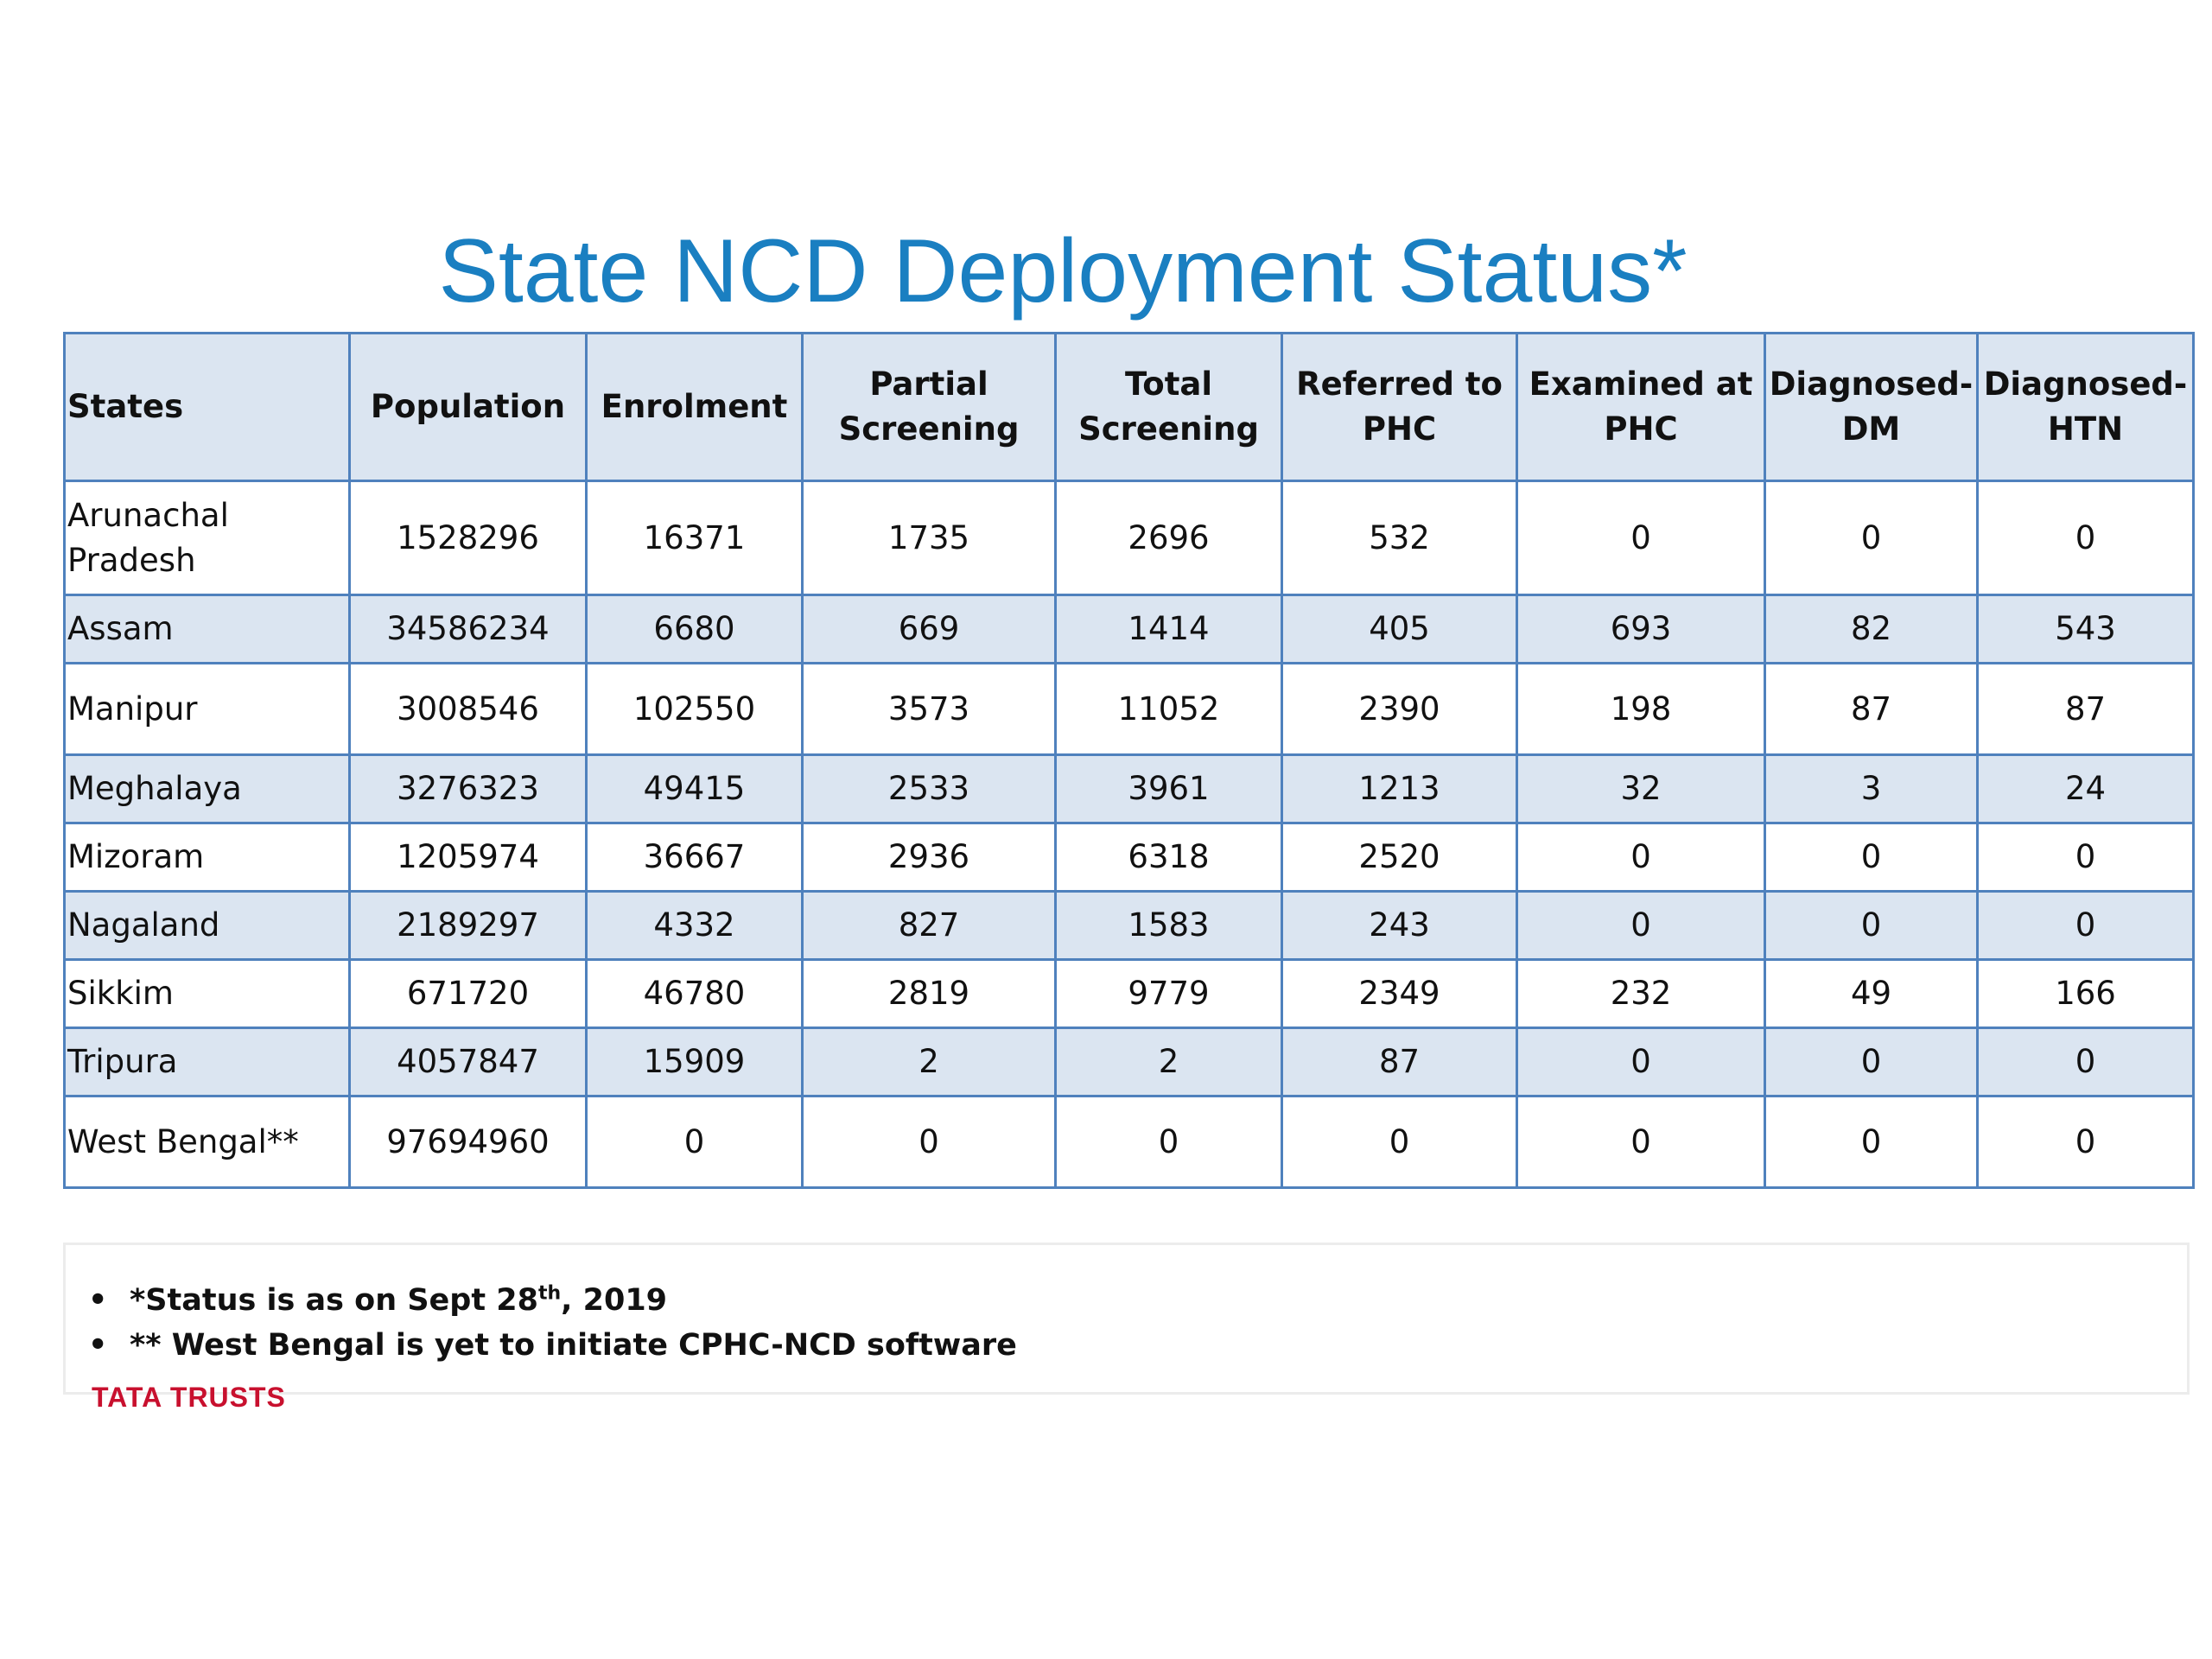 The height and width of the screenshot is (1659, 2212). Describe the element at coordinates (2085, 629) in the screenshot. I see `diagnosed-htn-cell: 543` at that location.